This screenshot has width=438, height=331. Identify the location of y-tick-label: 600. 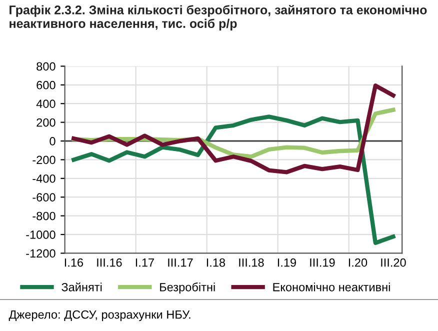
(46, 85).